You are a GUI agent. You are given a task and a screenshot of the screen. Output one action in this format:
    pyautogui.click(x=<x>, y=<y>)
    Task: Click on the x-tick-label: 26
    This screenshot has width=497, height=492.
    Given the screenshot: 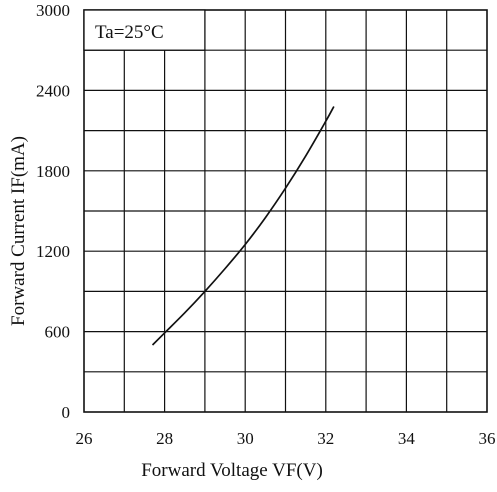 What is the action you would take?
    pyautogui.click(x=84, y=438)
    